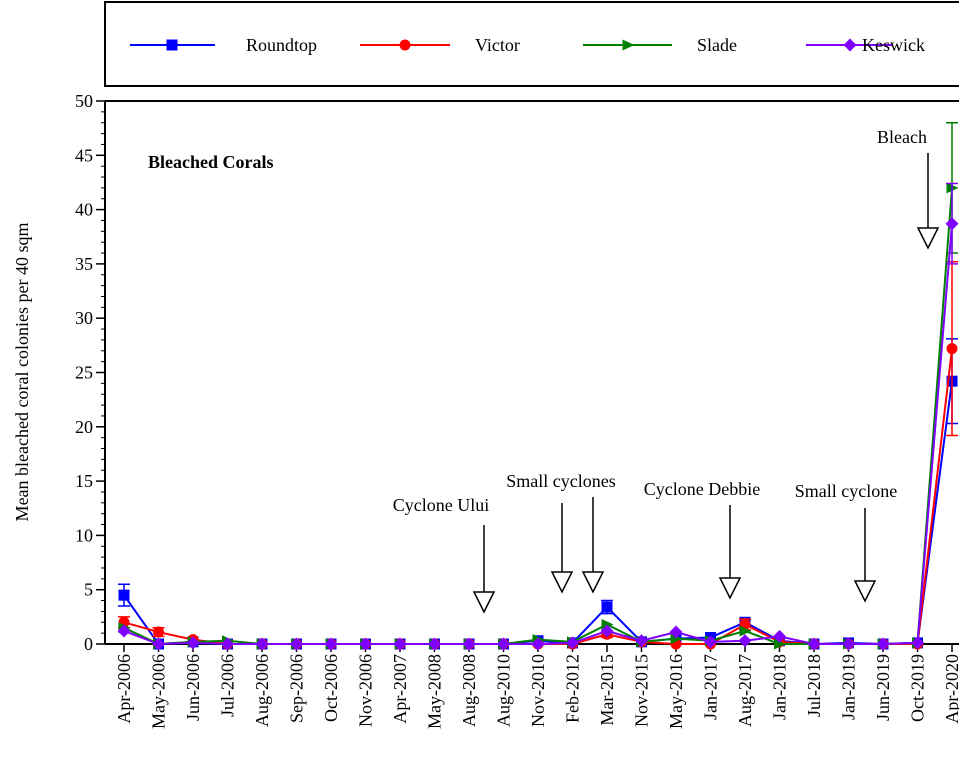 Image resolution: width=959 pixels, height=774 pixels. I want to click on x-tick-label: Jun-2006, so click(193, 687).